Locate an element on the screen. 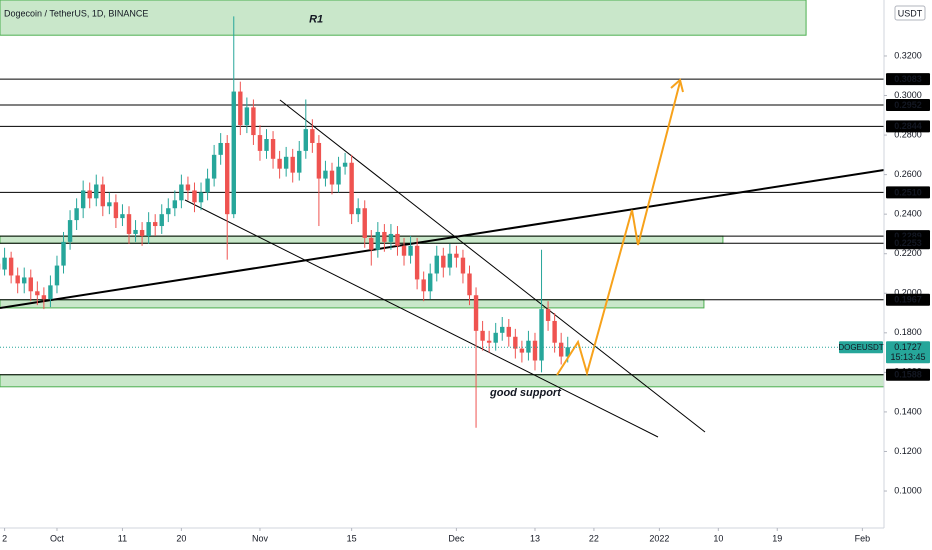  y-tick-label: 0.3000 is located at coordinates (908, 95).